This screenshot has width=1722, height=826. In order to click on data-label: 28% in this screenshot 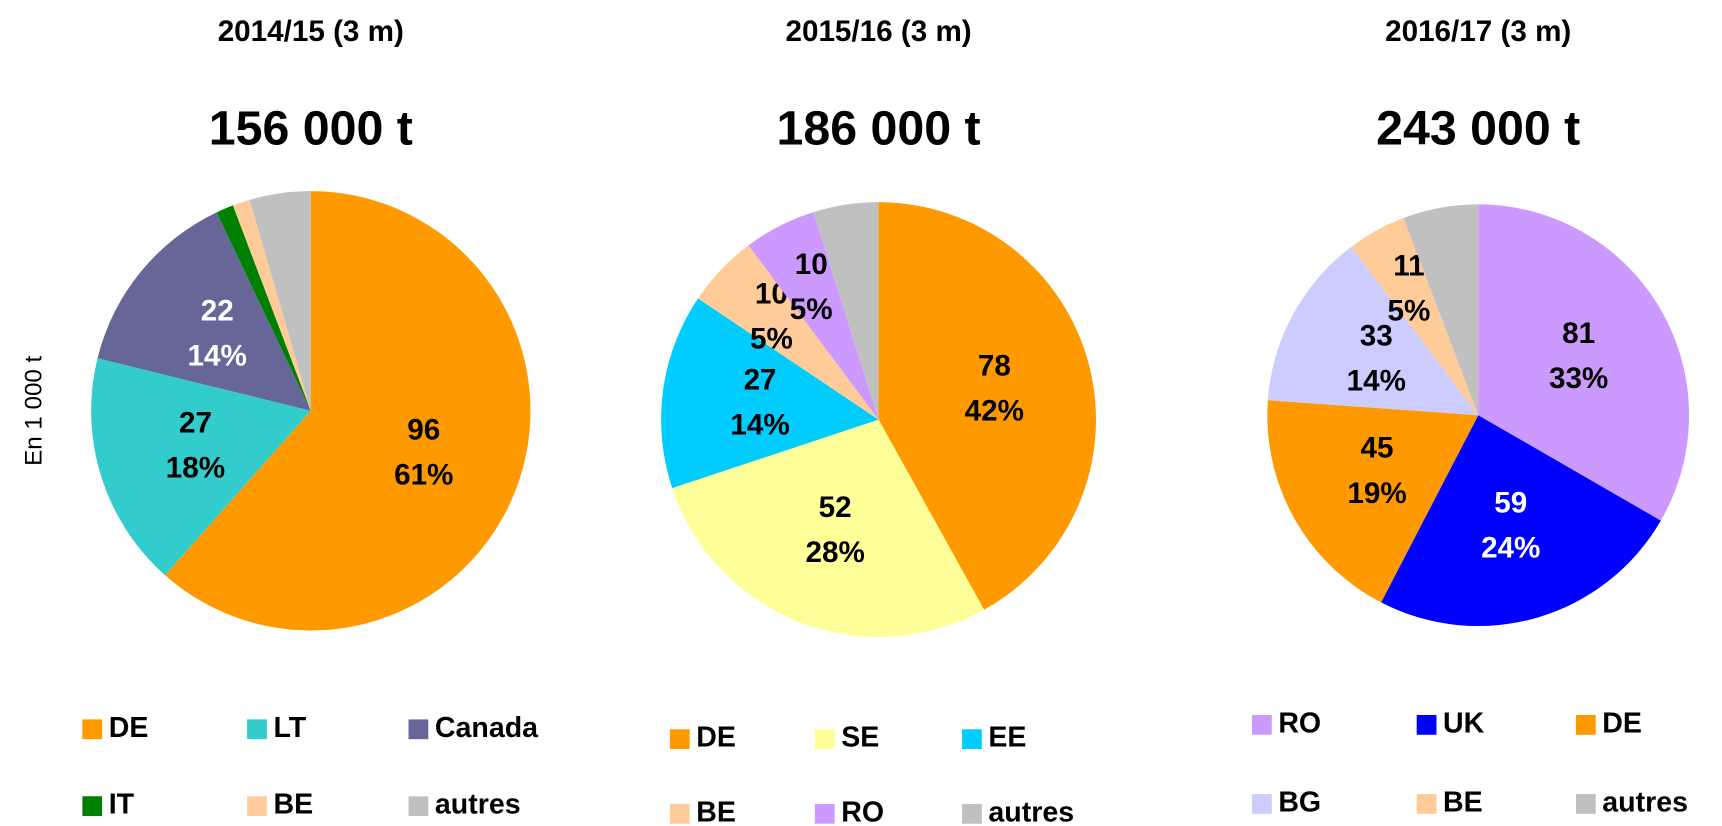, I will do `click(834, 552)`.